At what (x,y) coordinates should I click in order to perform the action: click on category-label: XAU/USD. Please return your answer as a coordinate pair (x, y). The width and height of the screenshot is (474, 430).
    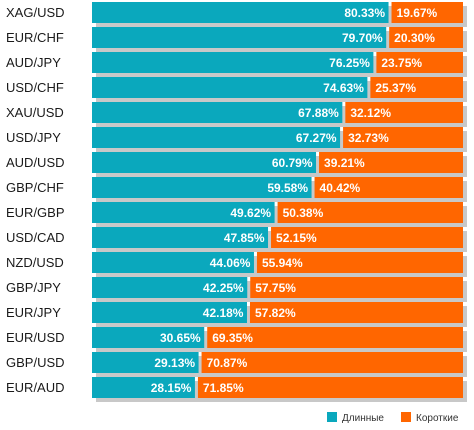
    Looking at the image, I should click on (35, 112).